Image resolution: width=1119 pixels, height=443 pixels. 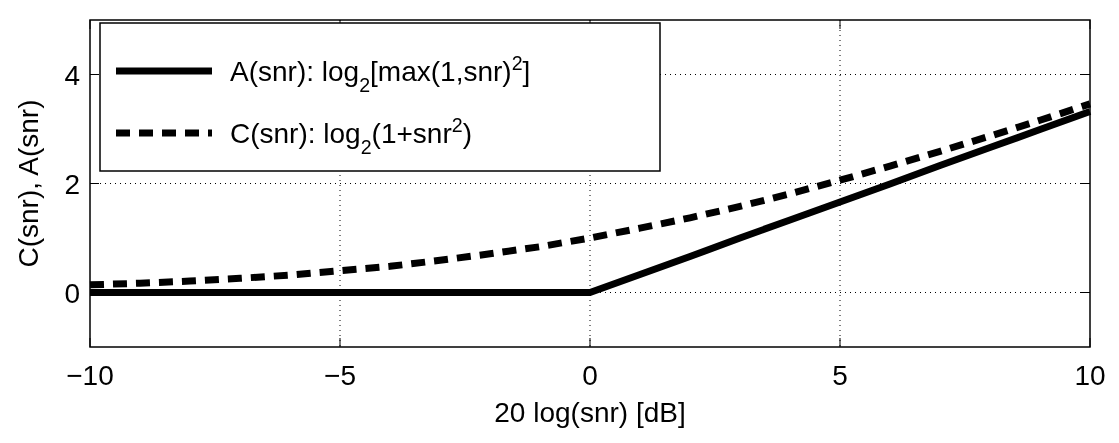 I want to click on y-tick-label: 4, so click(x=72, y=75).